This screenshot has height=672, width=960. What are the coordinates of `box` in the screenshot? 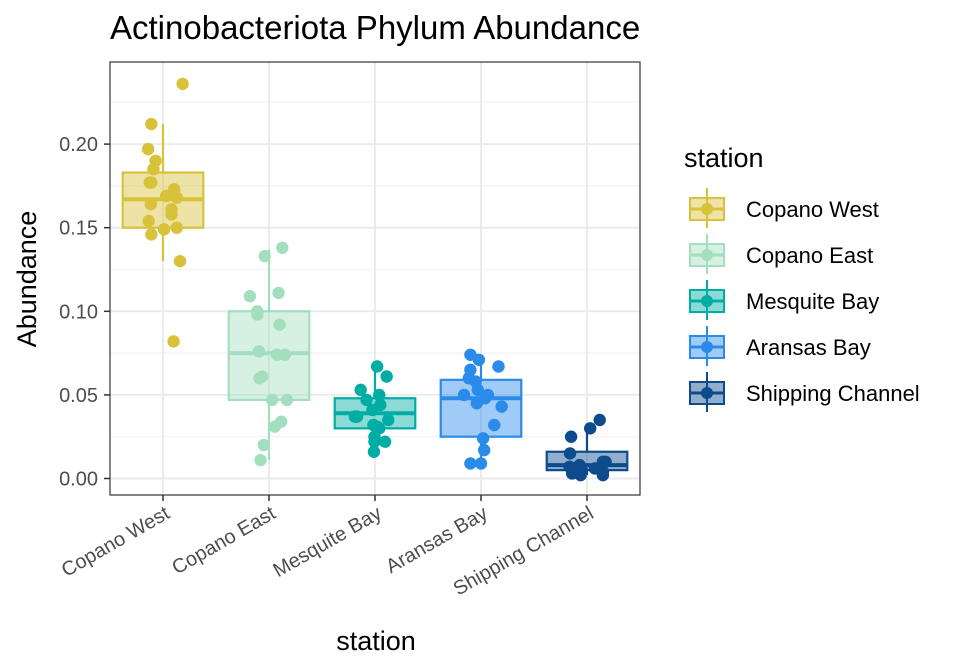 It's located at (269, 356).